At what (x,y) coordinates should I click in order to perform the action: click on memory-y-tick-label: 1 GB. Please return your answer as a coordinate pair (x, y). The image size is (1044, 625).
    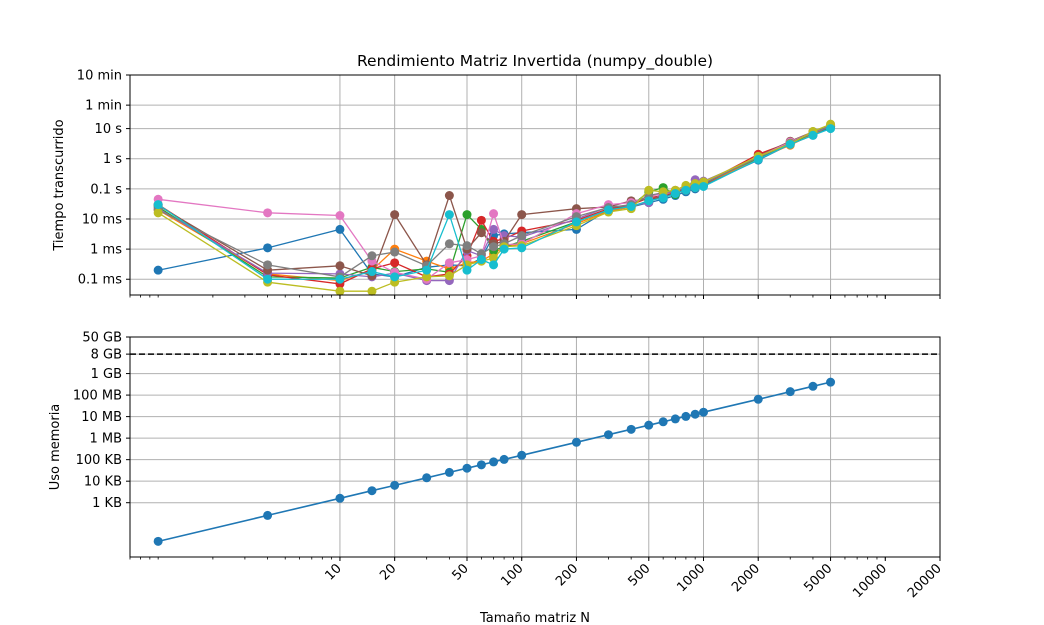
    Looking at the image, I should click on (106, 374).